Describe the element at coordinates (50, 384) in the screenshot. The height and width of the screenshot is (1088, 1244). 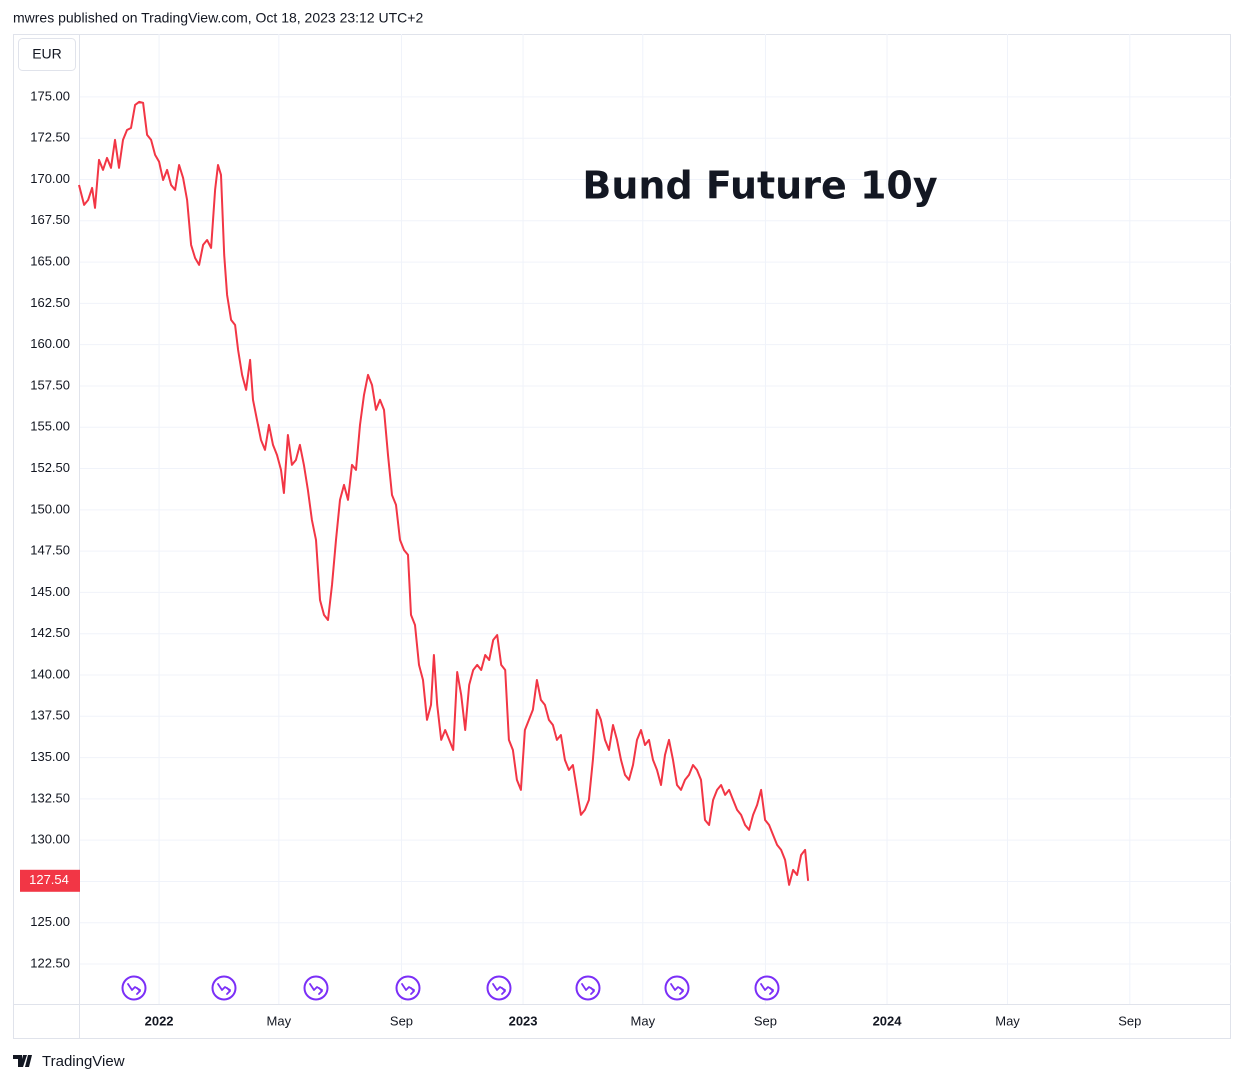
I see `y-tick-label: 157.50` at that location.